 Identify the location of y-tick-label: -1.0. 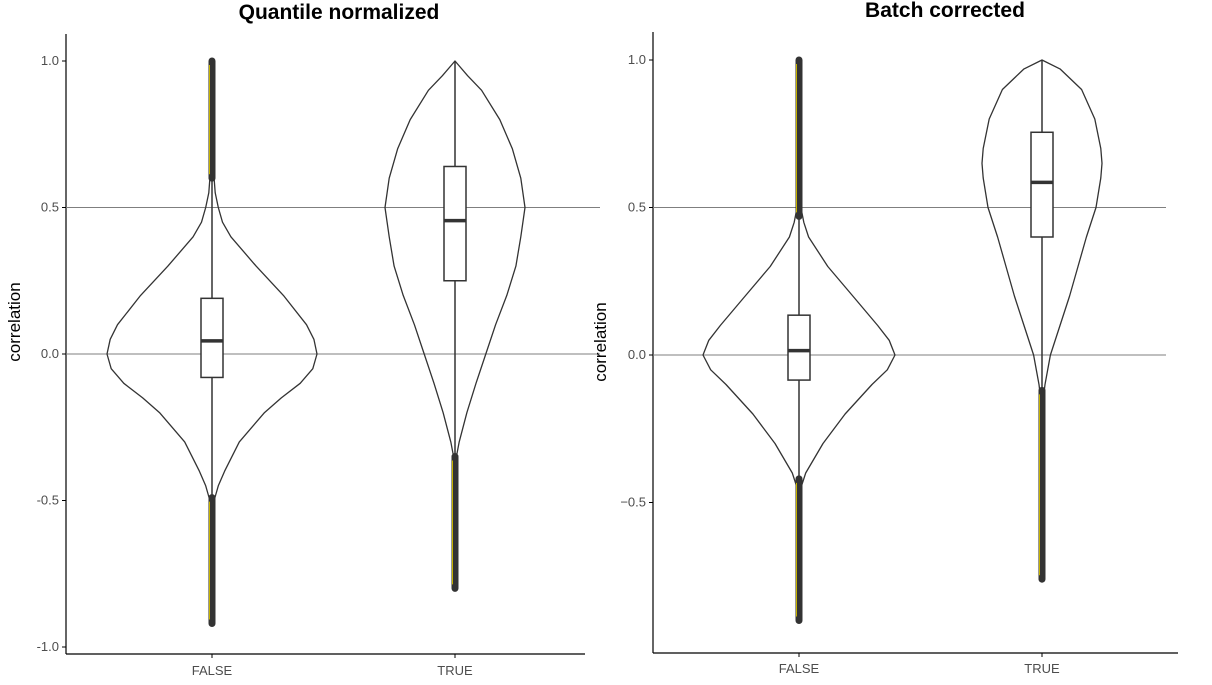
(48, 646).